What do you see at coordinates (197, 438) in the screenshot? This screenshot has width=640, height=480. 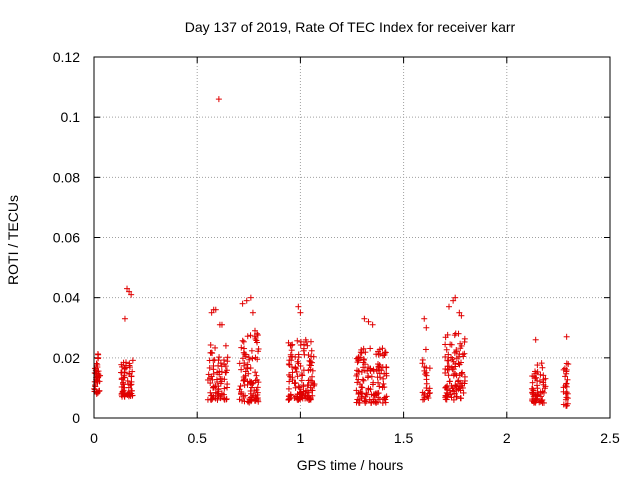 I see `x-tick-label: 0.5` at bounding box center [197, 438].